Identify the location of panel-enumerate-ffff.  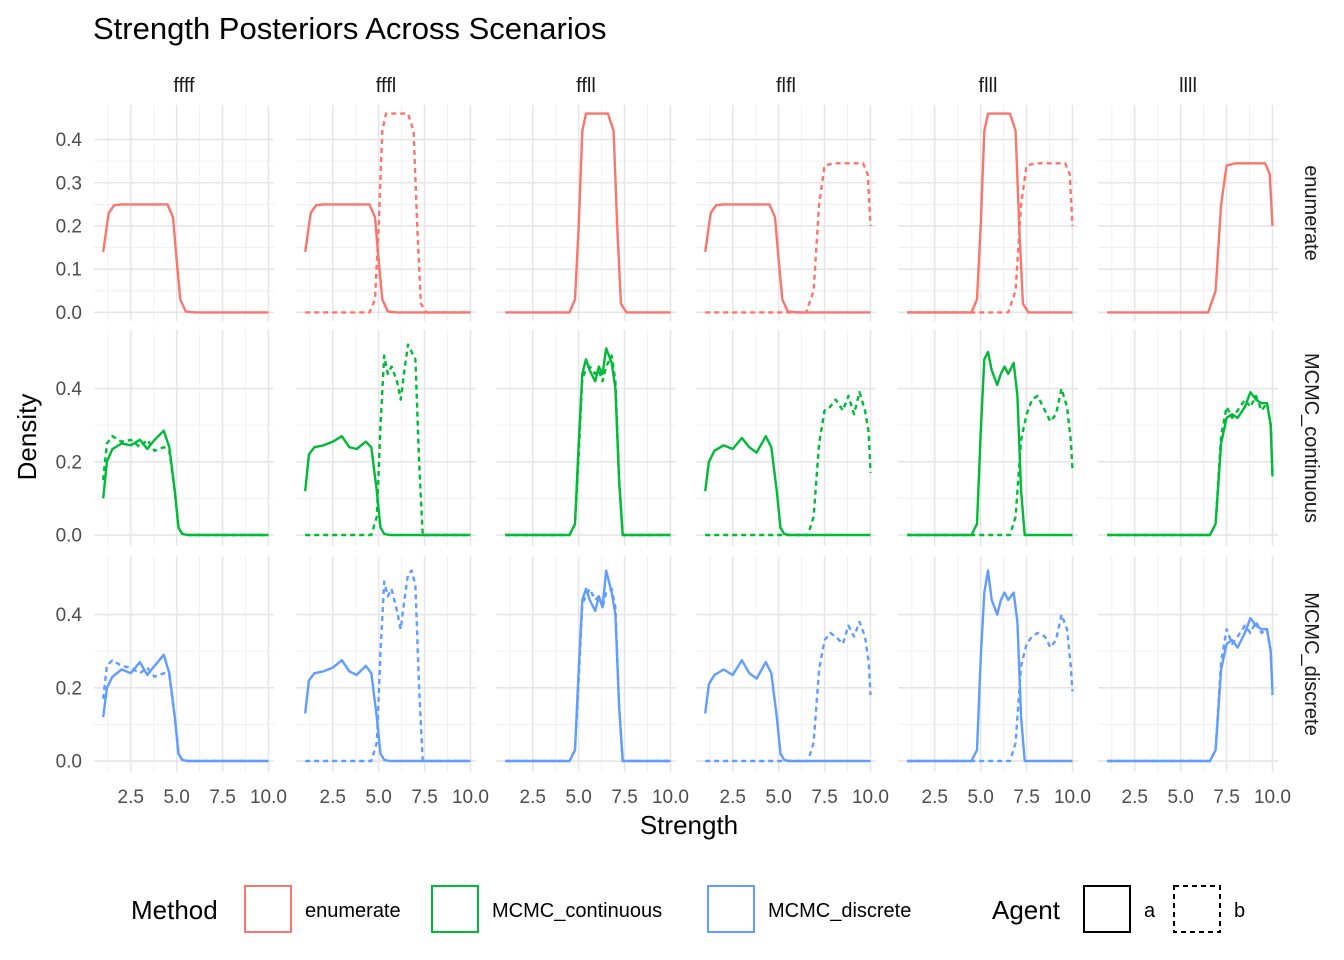
(184, 213).